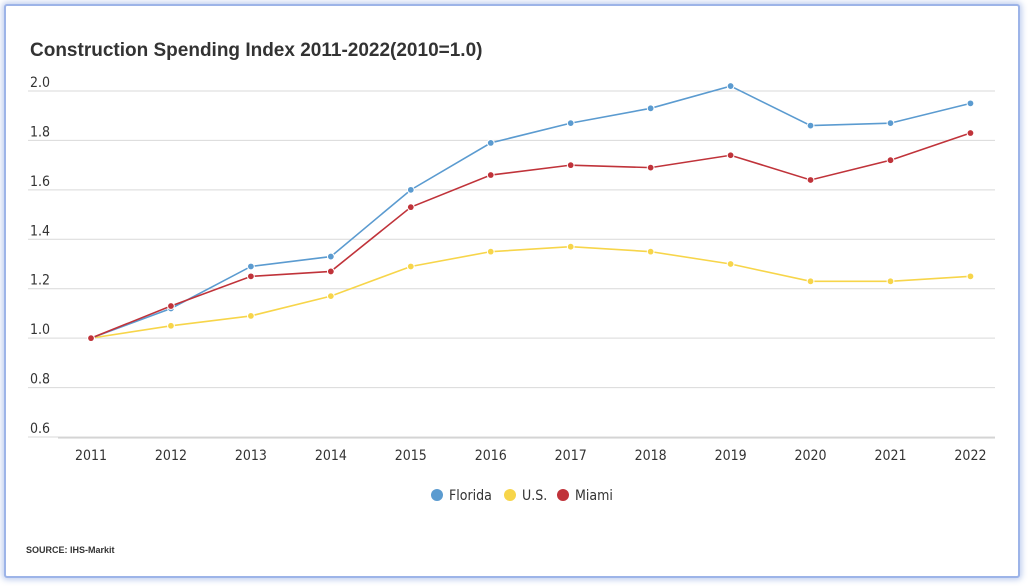 The height and width of the screenshot is (586, 1028). Describe the element at coordinates (70, 550) in the screenshot. I see `source-note: SOURCE: IHS-Markit` at that location.